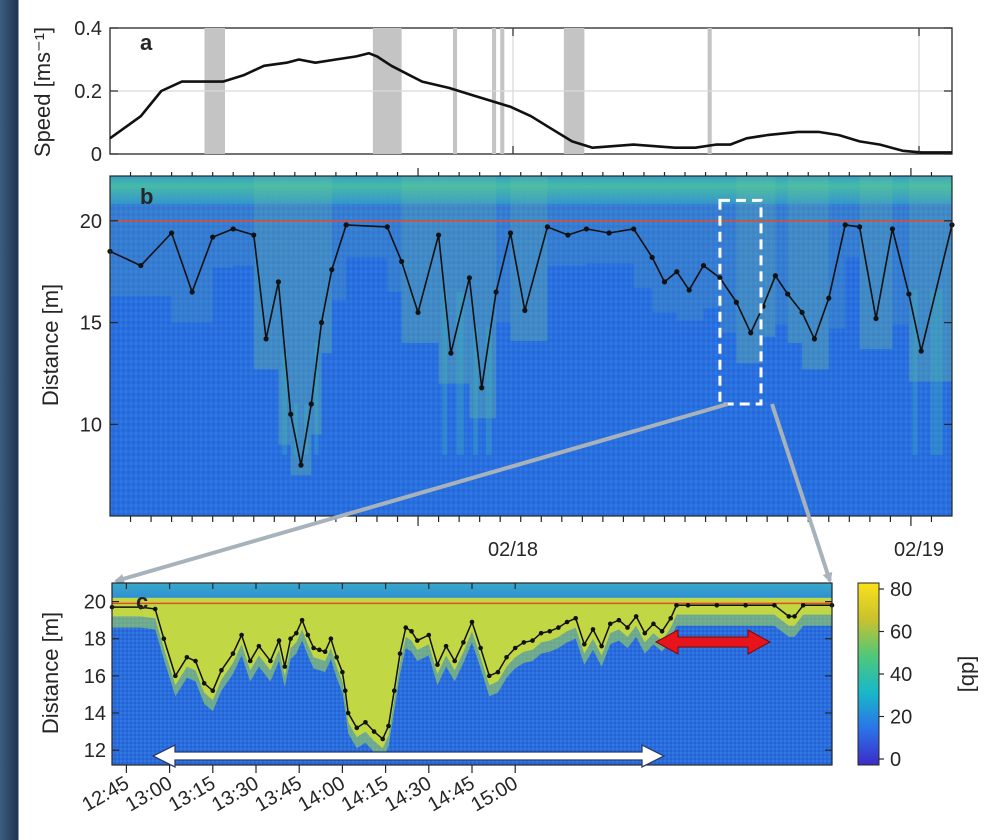  I want to click on speed-tick-label: 0, so click(96, 155).